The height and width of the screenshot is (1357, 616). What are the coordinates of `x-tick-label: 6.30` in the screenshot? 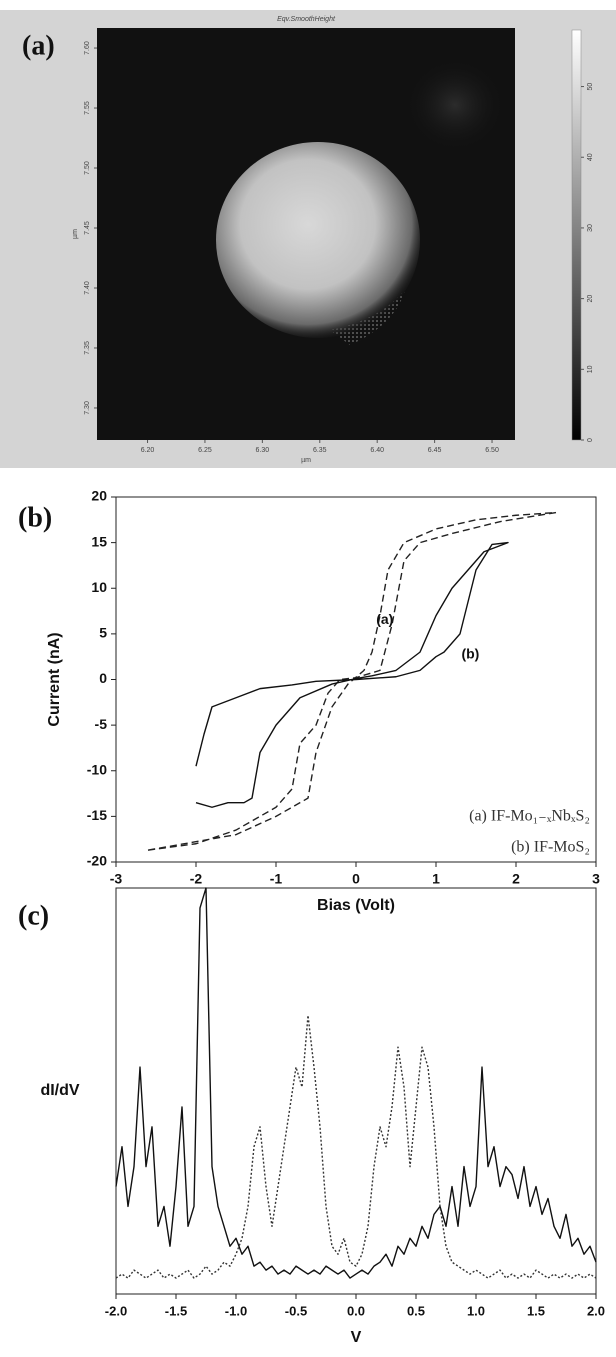 It's located at (263, 450).